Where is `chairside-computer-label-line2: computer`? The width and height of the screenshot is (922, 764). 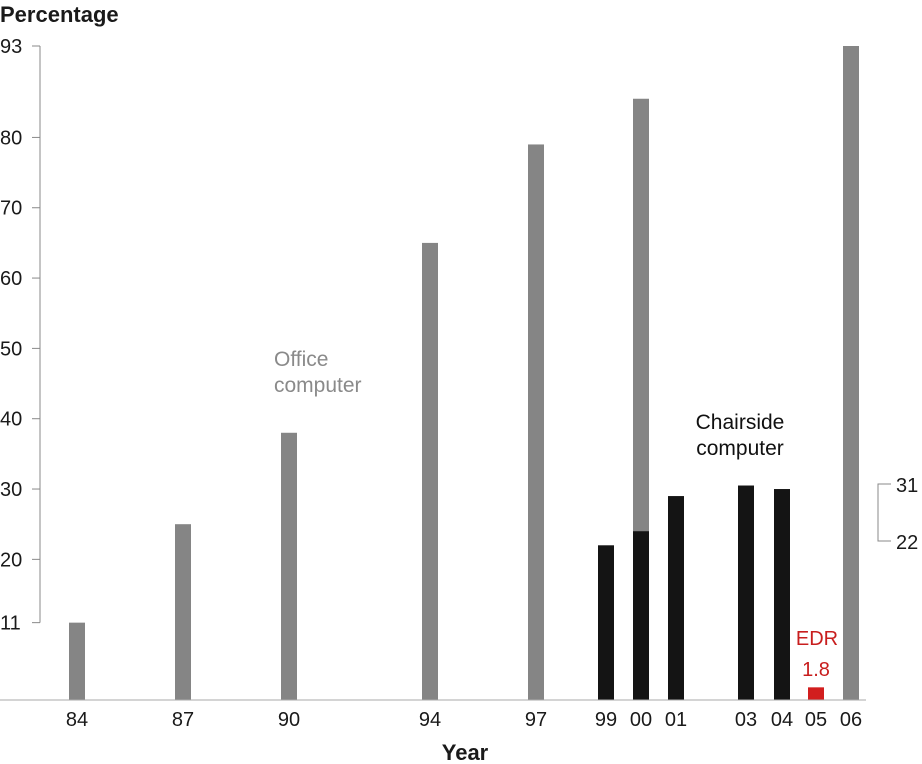 chairside-computer-label-line2: computer is located at coordinates (740, 448).